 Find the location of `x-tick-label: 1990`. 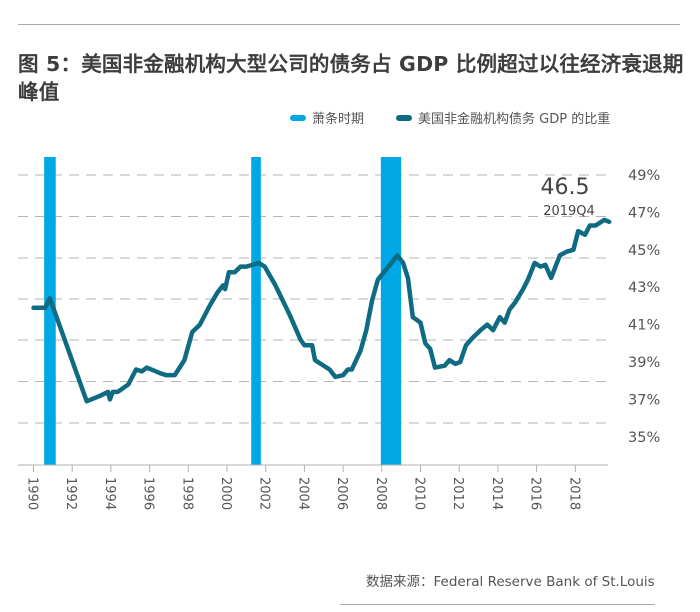

x-tick-label: 1990 is located at coordinates (32, 493).